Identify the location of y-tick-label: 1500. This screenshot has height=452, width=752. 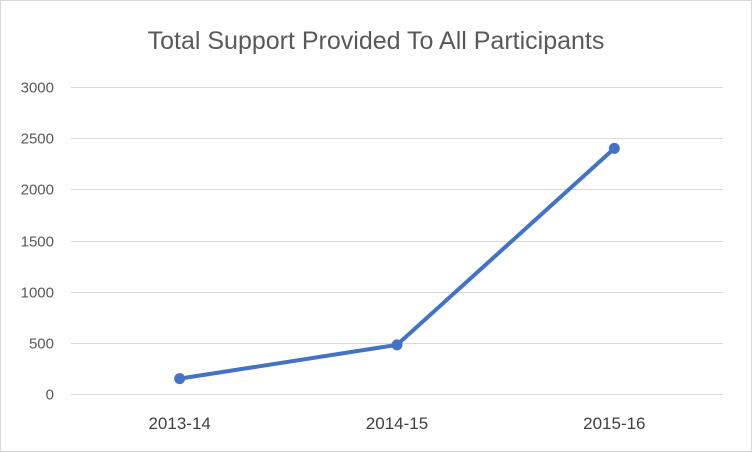
(37, 242).